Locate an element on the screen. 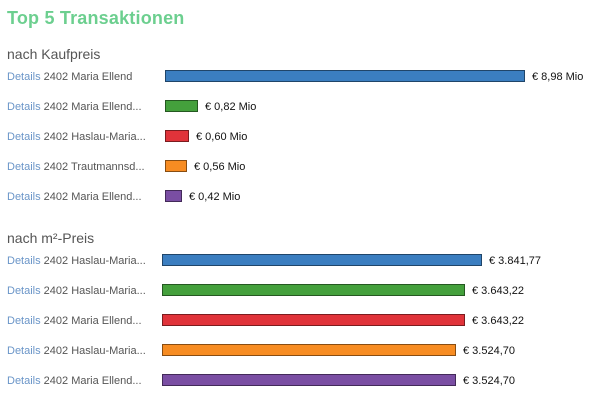  value-label: € 0,42 Mio is located at coordinates (215, 197).